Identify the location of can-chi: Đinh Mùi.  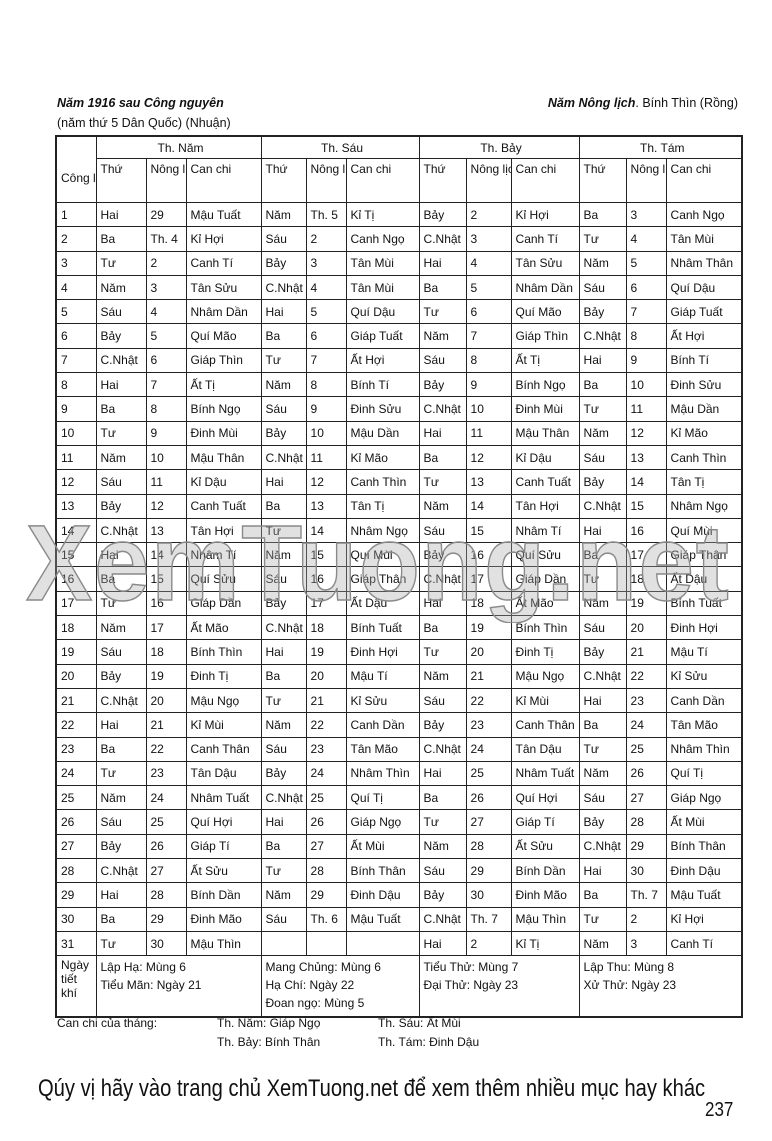
(545, 409).